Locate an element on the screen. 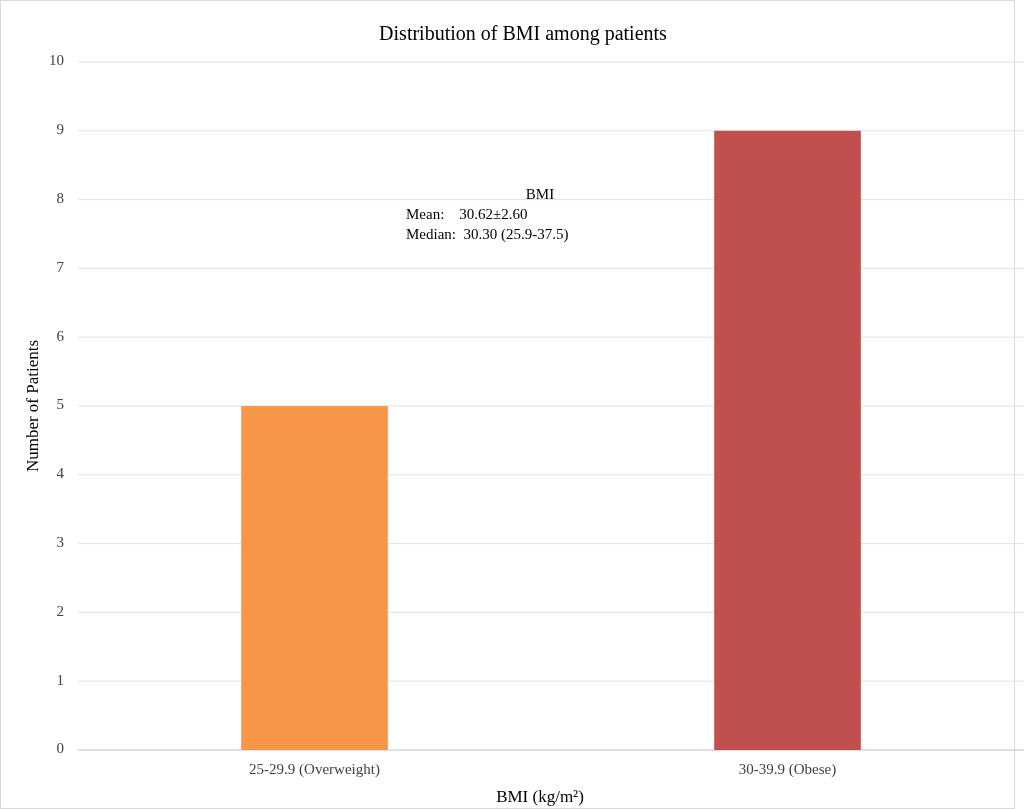  annotation: BMI is located at coordinates (540, 194).